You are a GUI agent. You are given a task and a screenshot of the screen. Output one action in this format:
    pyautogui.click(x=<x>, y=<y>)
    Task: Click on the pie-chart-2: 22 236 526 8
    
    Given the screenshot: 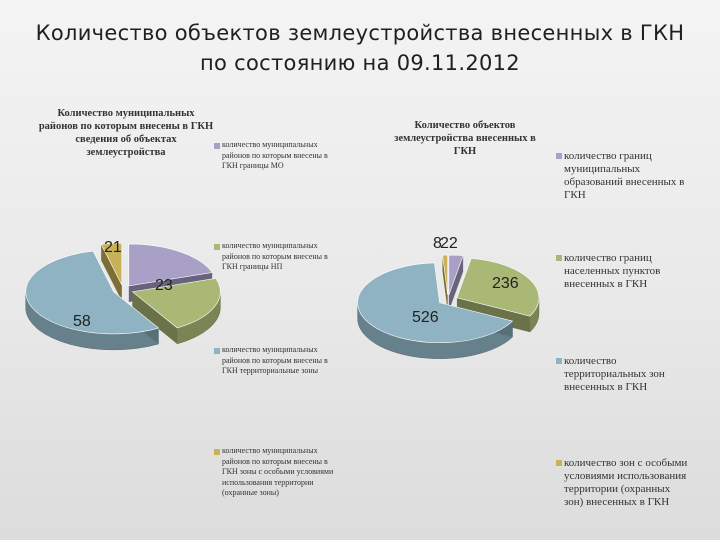 What is the action you would take?
    pyautogui.click(x=448, y=297)
    